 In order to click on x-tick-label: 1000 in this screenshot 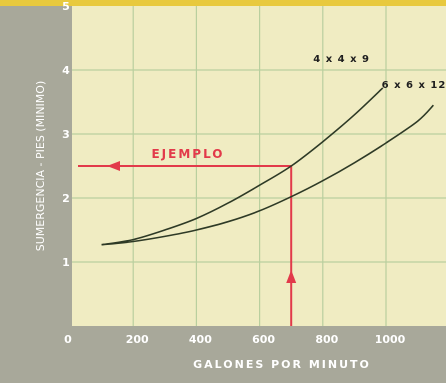, I will do `click(390, 339)`.